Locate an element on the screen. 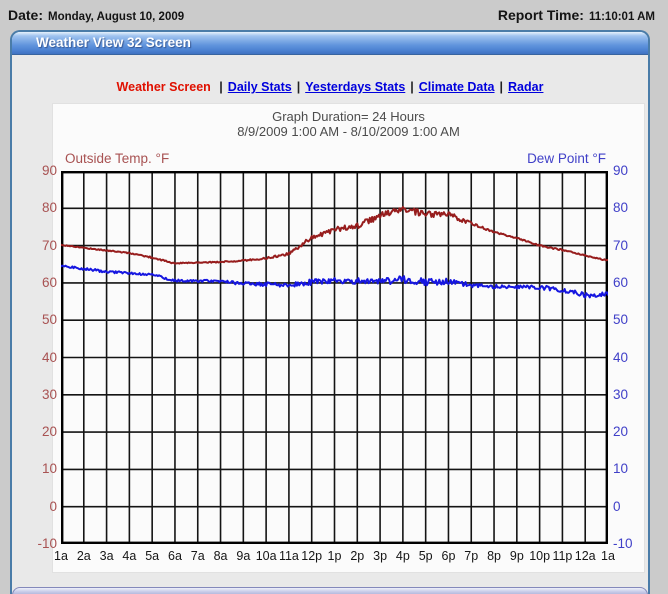  dew-point-series-line is located at coordinates (334, 281).